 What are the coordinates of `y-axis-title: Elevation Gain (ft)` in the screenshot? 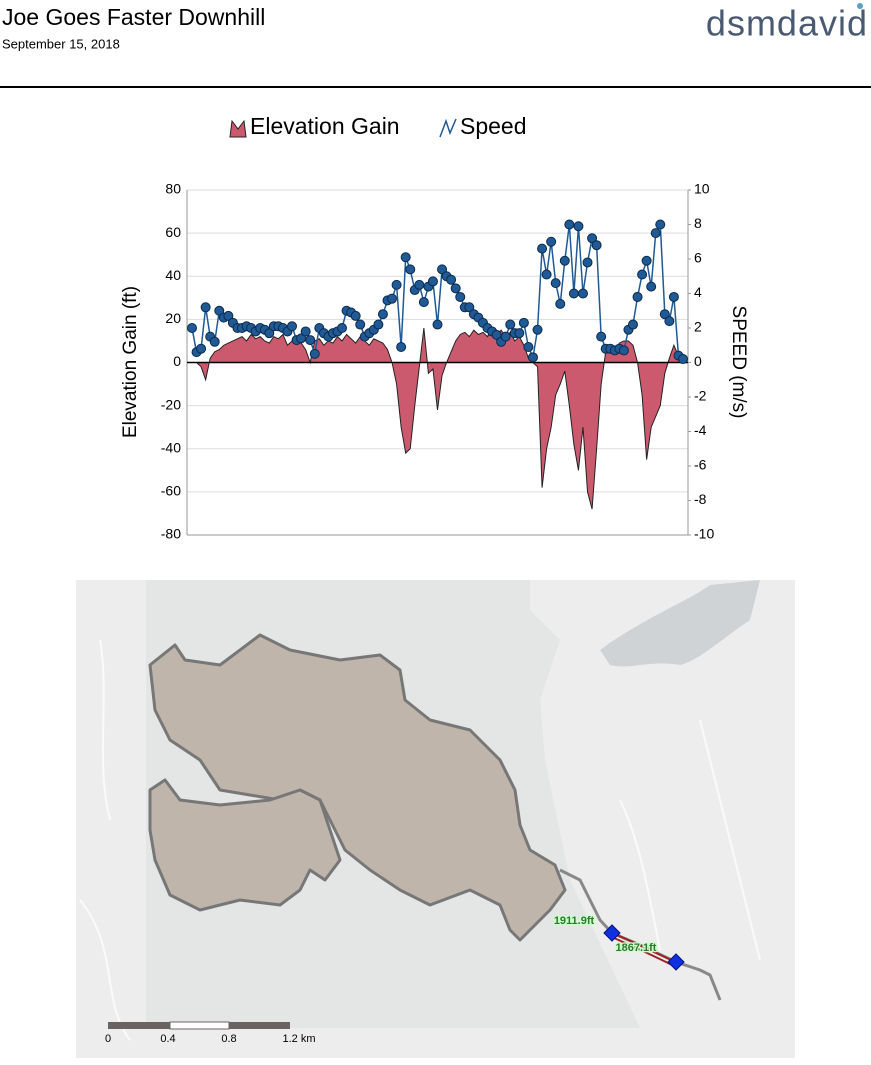 It's located at (130, 362).